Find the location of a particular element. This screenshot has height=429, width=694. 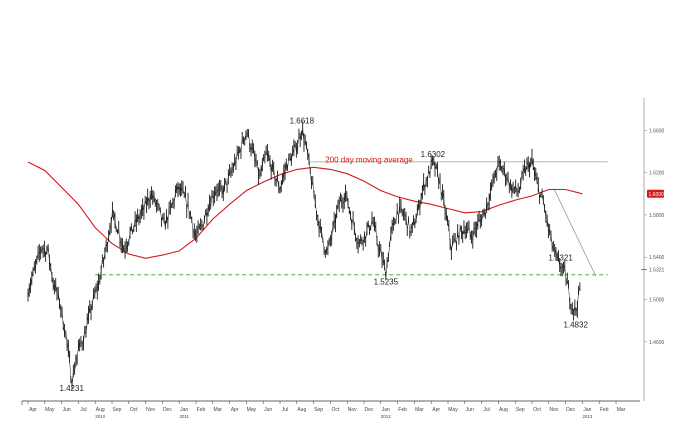

y-tick-label: 1.5400 is located at coordinates (657, 258).